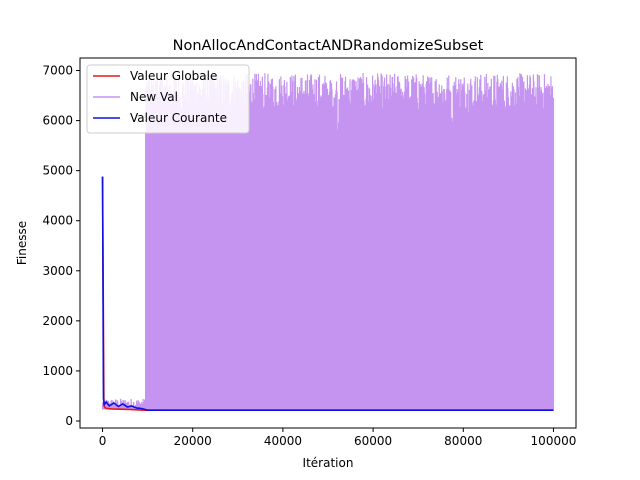 The image size is (640, 480). Describe the element at coordinates (173, 76) in the screenshot. I see `legend-label-valeur-globale: Valeur Globale` at that location.